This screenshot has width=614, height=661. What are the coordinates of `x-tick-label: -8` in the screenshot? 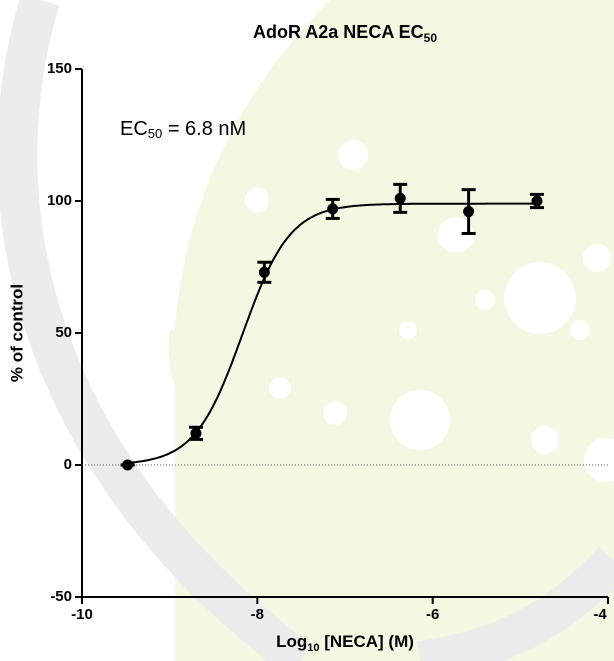 It's located at (257, 614).